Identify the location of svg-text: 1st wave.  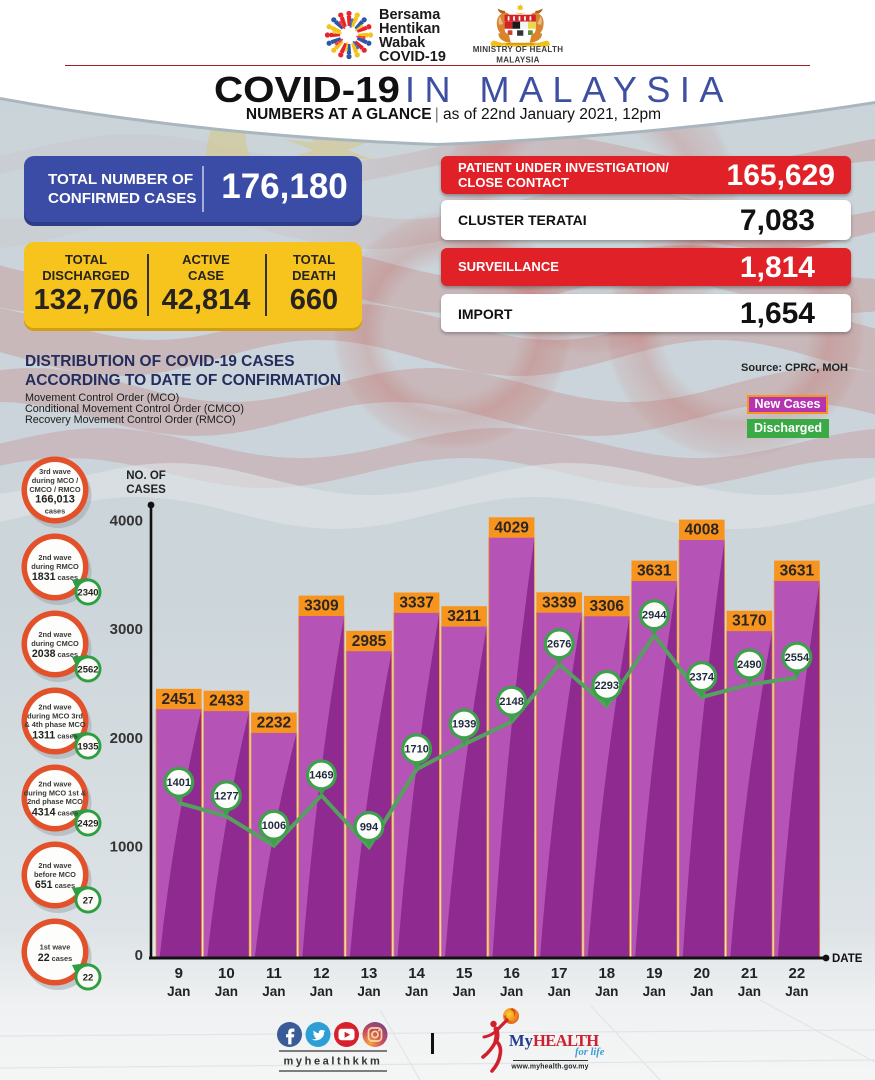
(55, 947).